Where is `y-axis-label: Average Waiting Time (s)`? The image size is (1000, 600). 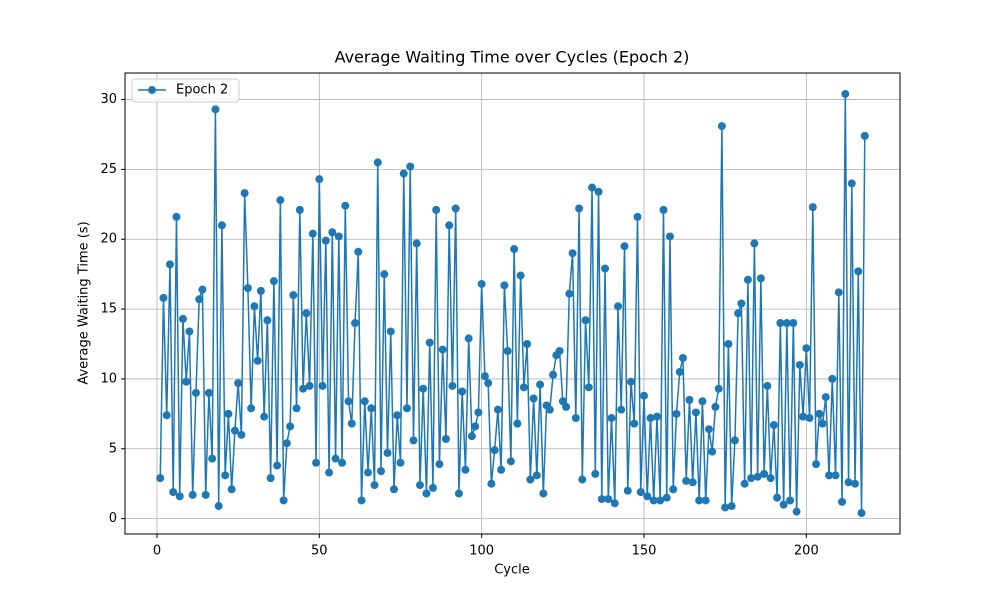
y-axis-label: Average Waiting Time (s) is located at coordinates (84, 302).